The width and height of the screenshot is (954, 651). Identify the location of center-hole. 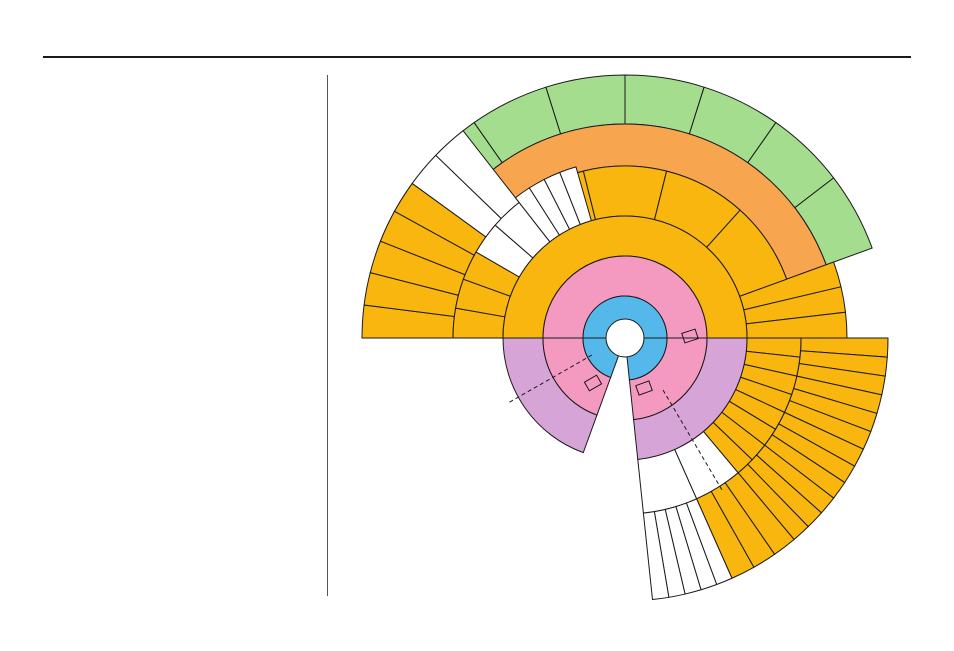
(625, 338).